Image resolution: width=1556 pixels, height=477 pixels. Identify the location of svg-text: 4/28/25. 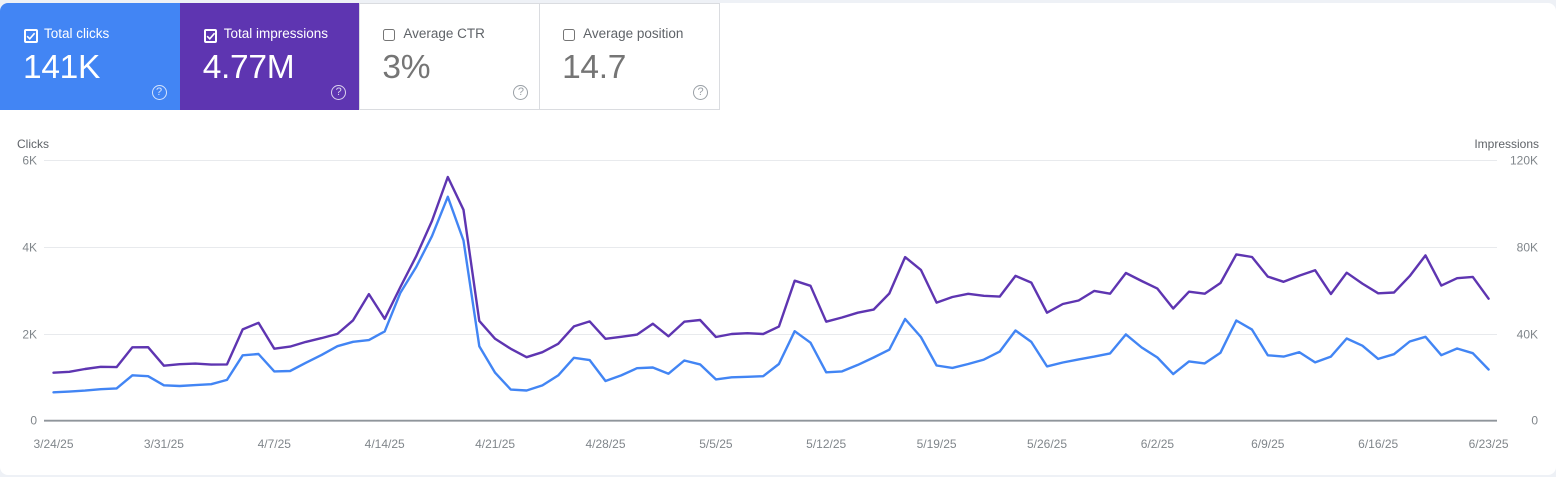
(605, 444).